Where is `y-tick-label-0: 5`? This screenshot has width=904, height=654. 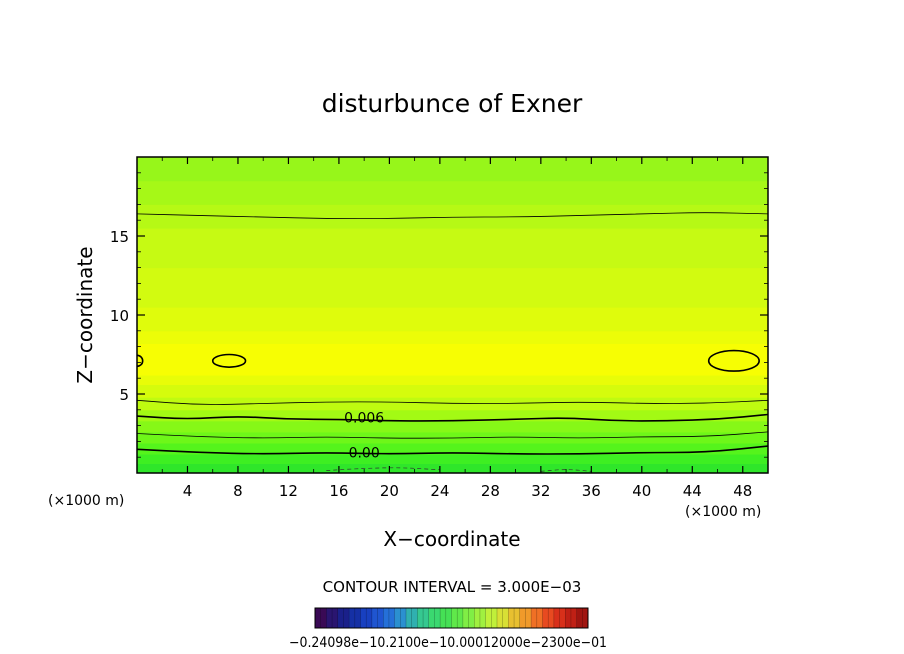 y-tick-label-0: 5 is located at coordinates (124, 395).